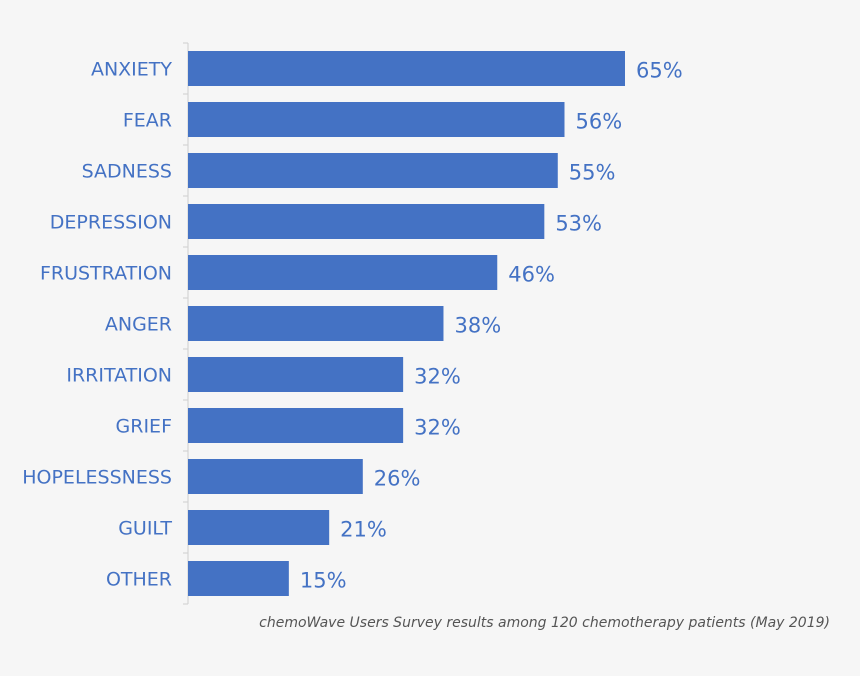 The image size is (860, 676). Describe the element at coordinates (598, 122) in the screenshot. I see `data-label: 56%` at that location.